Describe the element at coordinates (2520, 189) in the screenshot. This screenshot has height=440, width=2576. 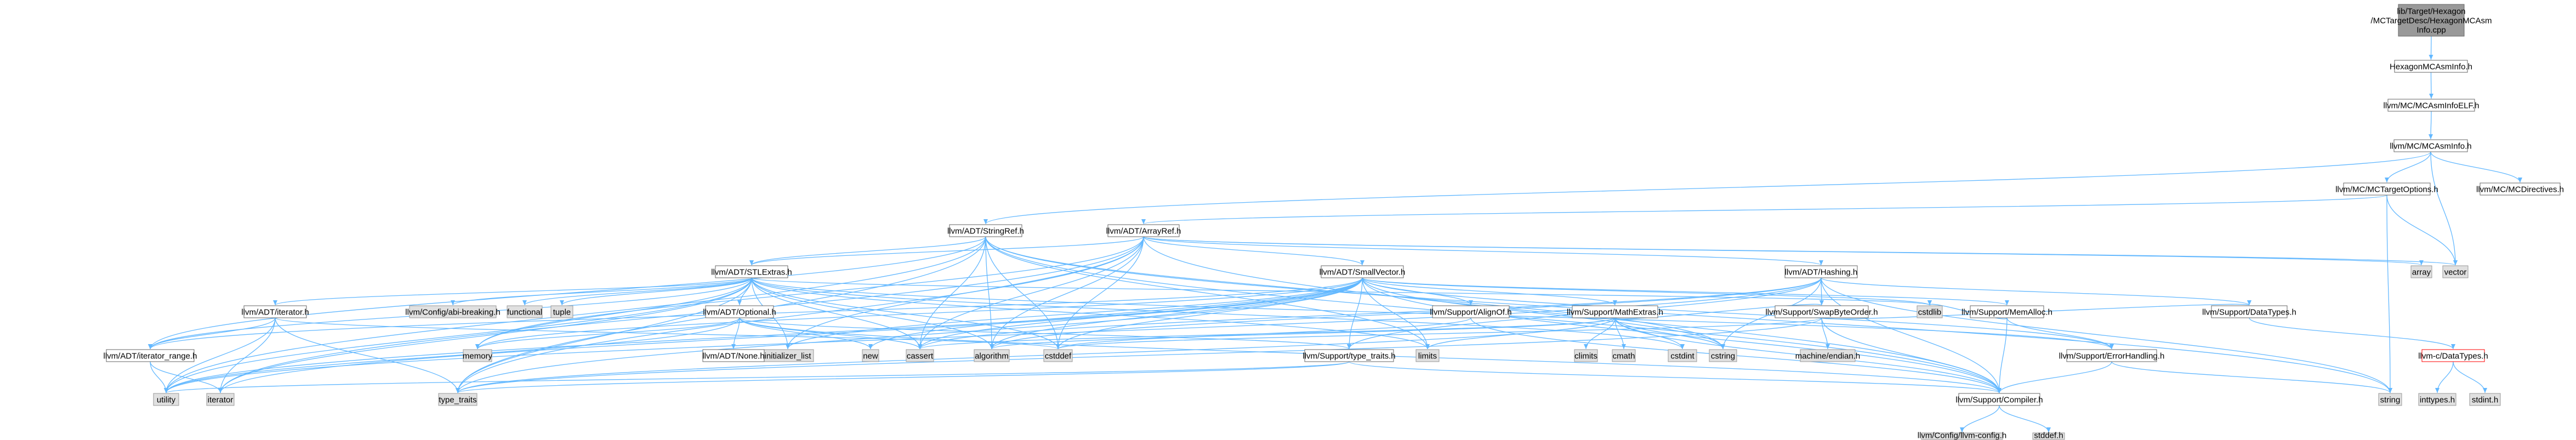
I see `node-mcdirectives-h: llvm/MC/MCDirectives.h` at that location.